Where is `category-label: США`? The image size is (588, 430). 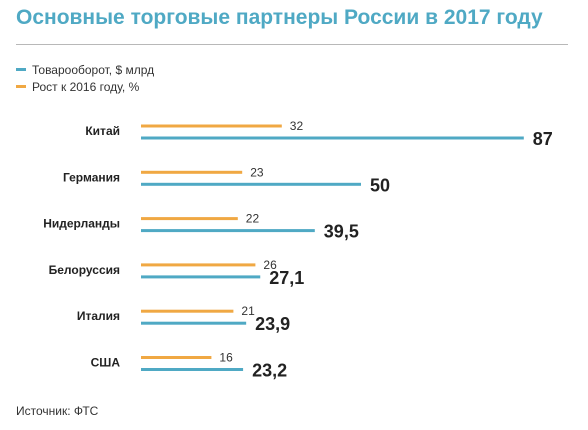 category-label: США is located at coordinates (106, 363).